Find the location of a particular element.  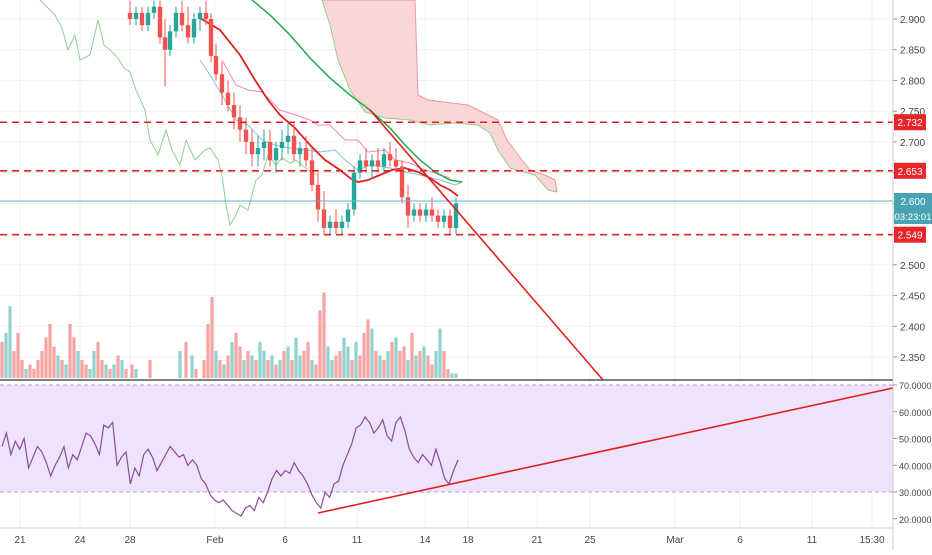

time-axis: 21 24 28 Feb 6 11 14 18 21 25 Mar 6 11 15:30 is located at coordinates (449, 540).